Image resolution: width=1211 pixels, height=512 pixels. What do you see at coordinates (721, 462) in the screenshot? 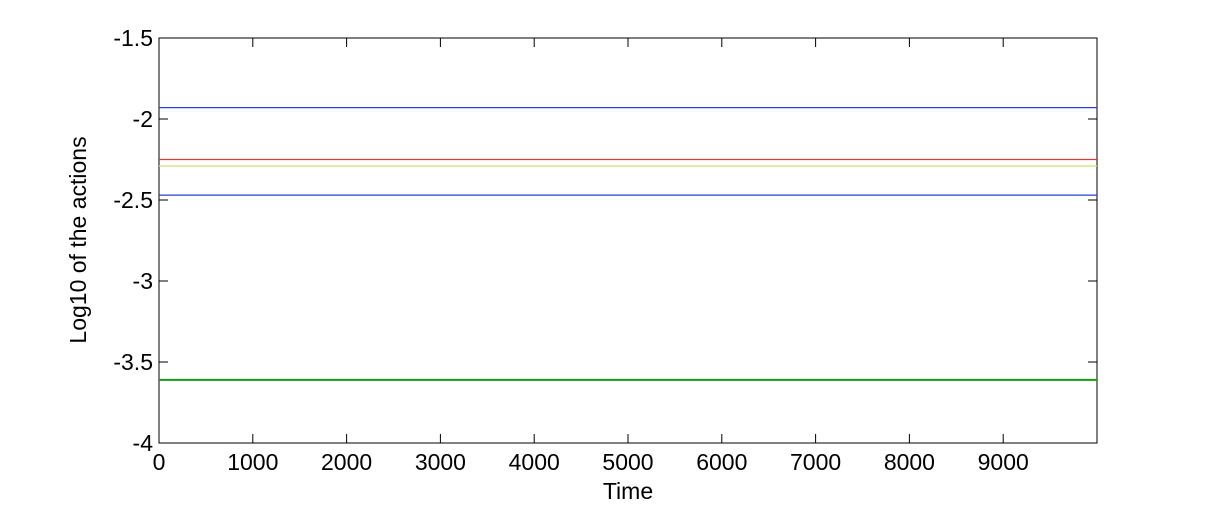
I see `x-tick-label: 6000` at bounding box center [721, 462].